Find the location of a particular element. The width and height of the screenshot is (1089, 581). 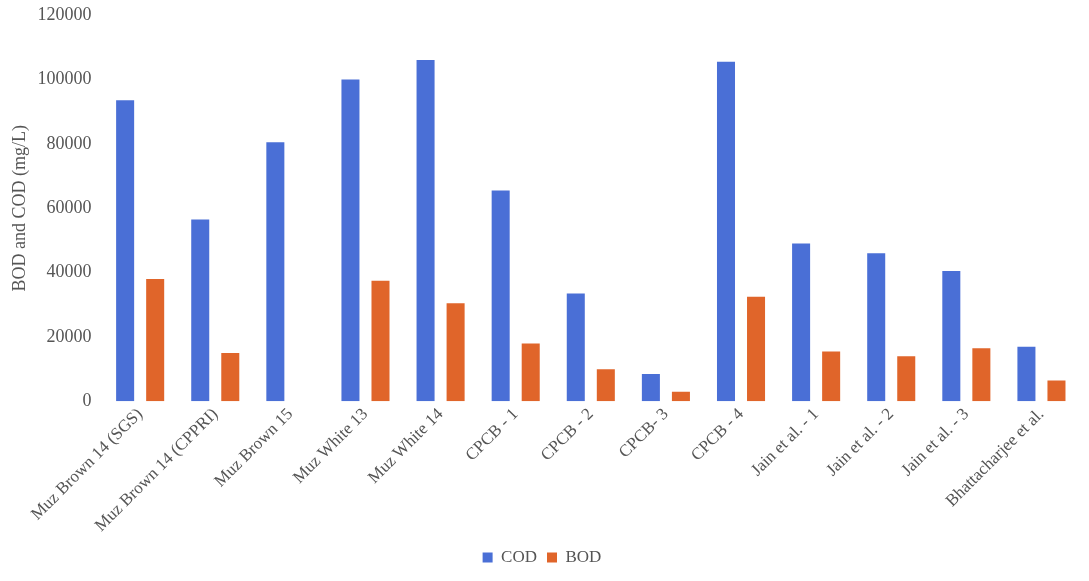

y-tick-label: 20000 is located at coordinates (69, 335).